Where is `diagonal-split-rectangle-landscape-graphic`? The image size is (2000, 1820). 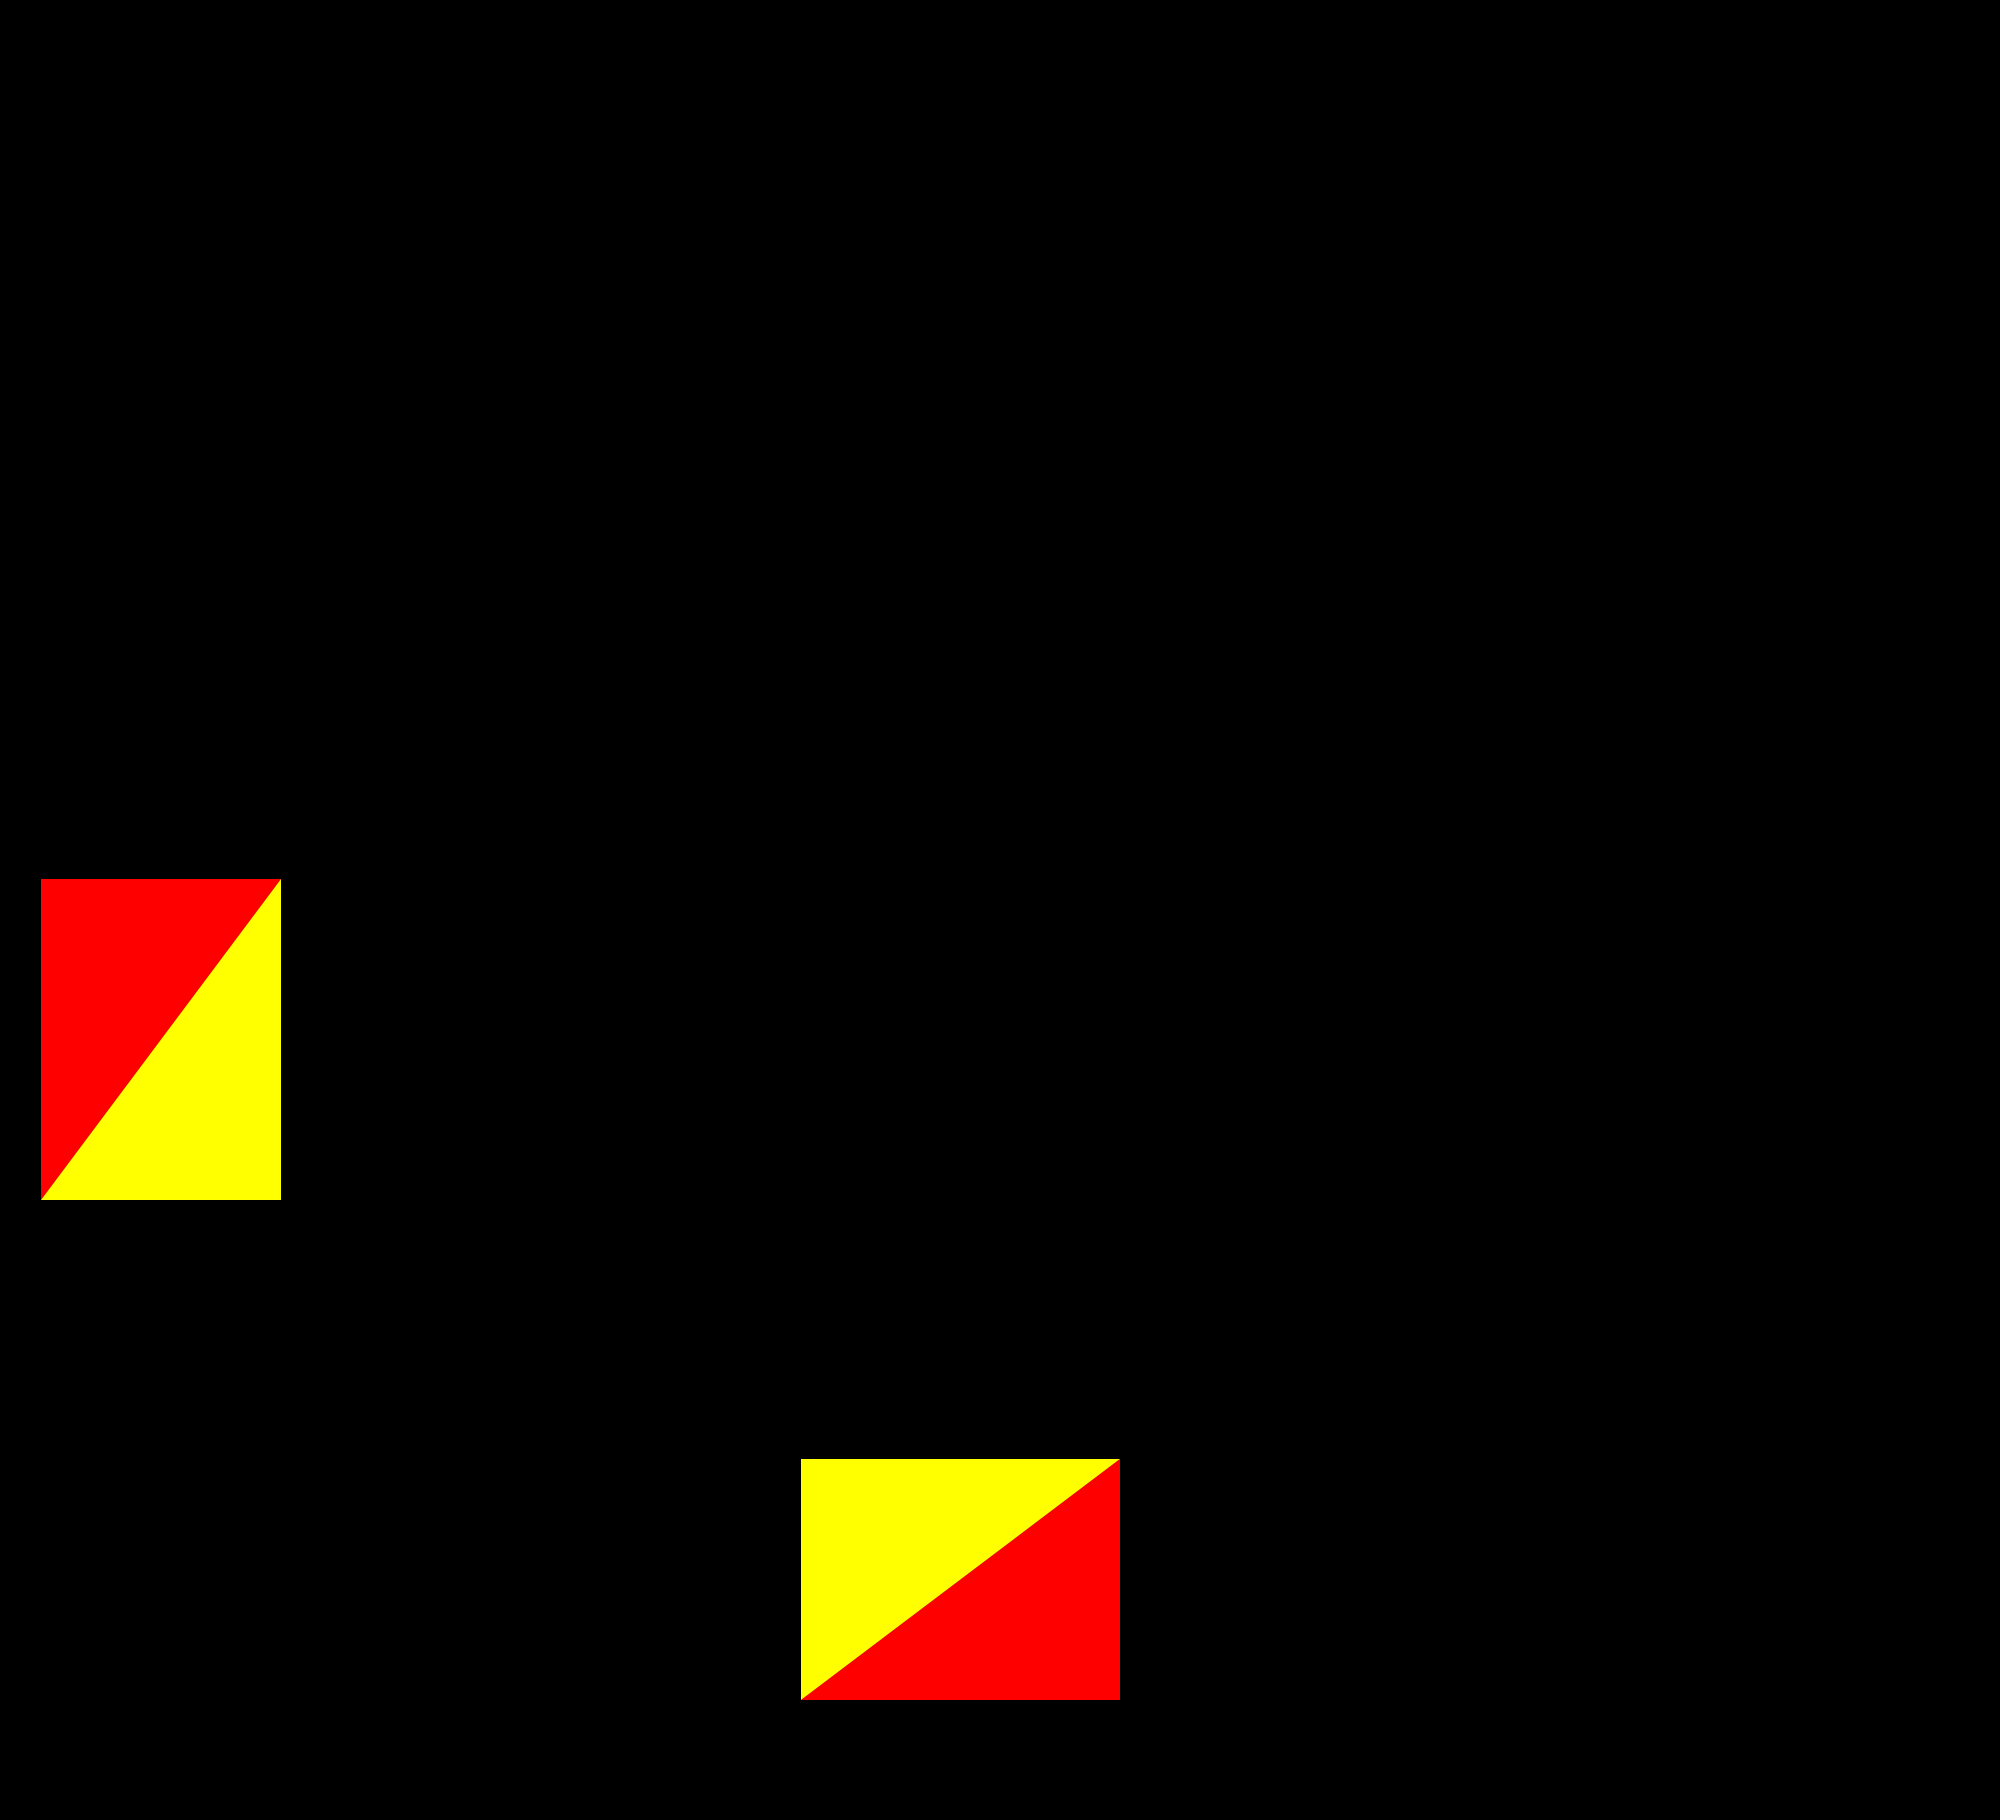
diagonal-split-rectangle-landscape-graphic is located at coordinates (960, 1579).